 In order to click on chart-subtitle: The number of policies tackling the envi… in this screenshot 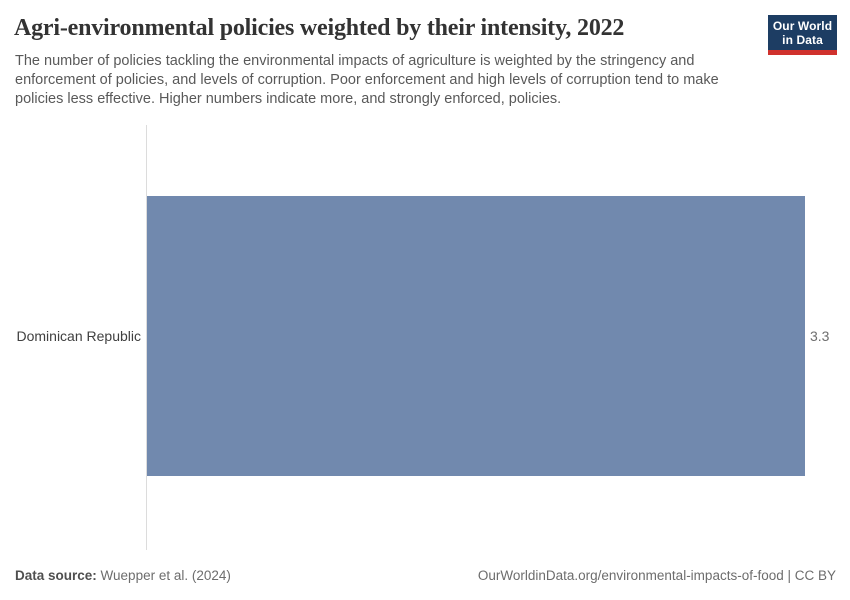, I will do `click(367, 80)`.